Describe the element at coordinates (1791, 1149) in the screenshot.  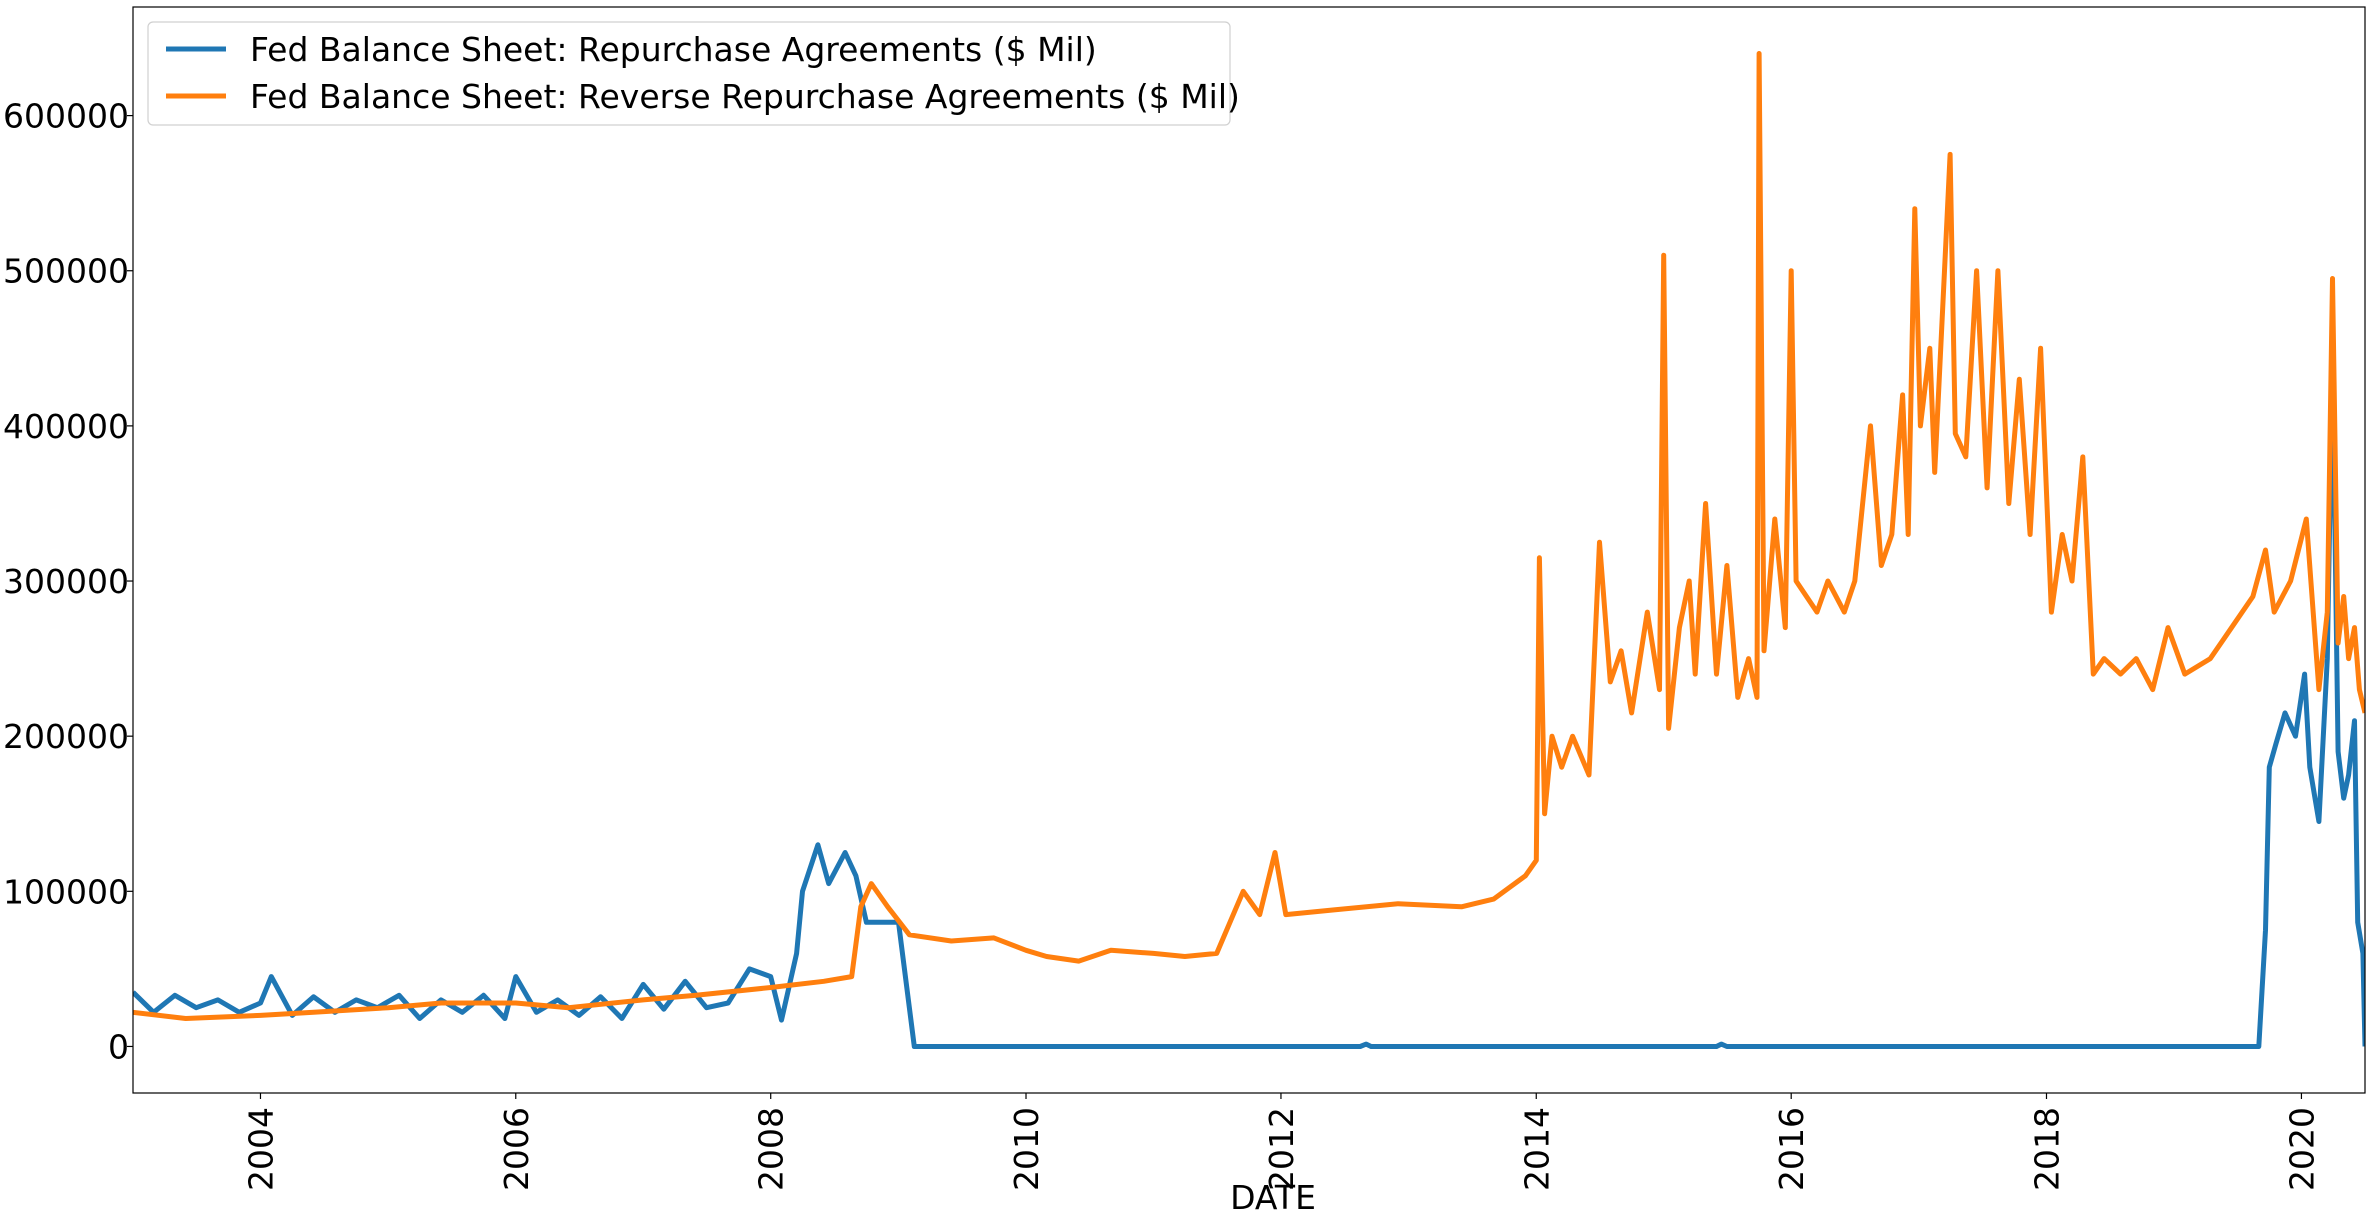
I see `x-tick-label: 2016` at that location.